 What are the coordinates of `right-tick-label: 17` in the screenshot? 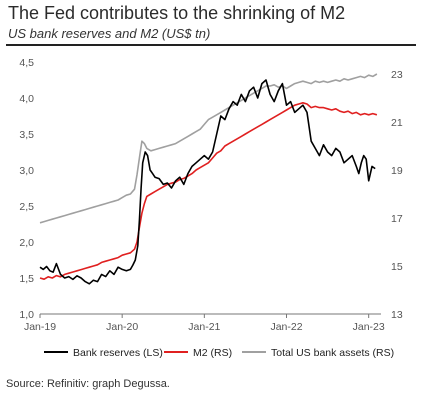 It's located at (397, 219).